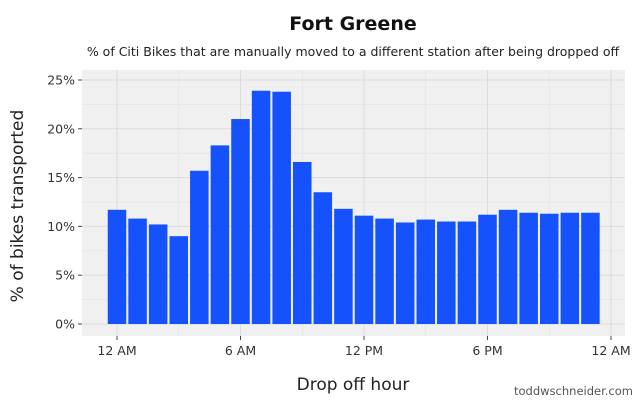 The width and height of the screenshot is (640, 400). Describe the element at coordinates (353, 385) in the screenshot. I see `x-axis-label: Drop off hour` at that location.